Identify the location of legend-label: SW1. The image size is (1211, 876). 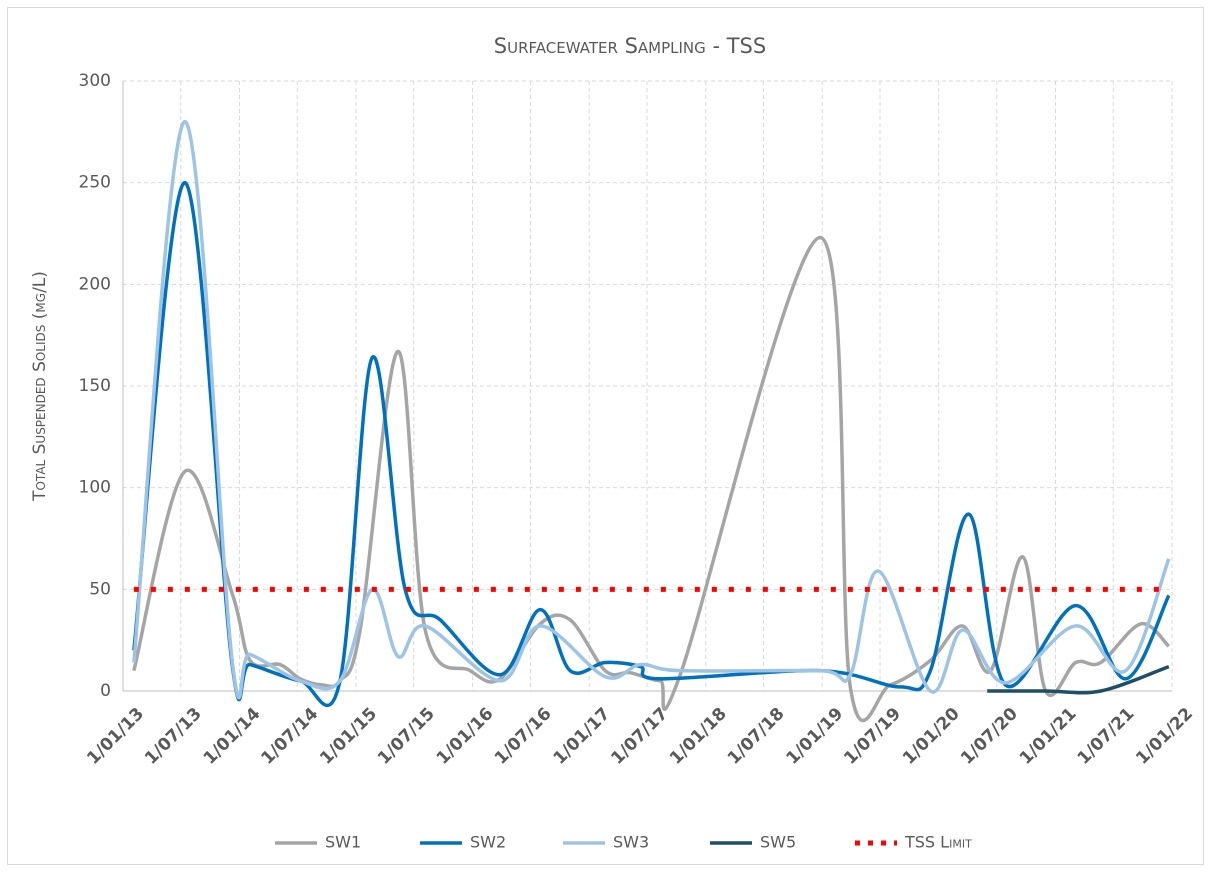
(343, 842).